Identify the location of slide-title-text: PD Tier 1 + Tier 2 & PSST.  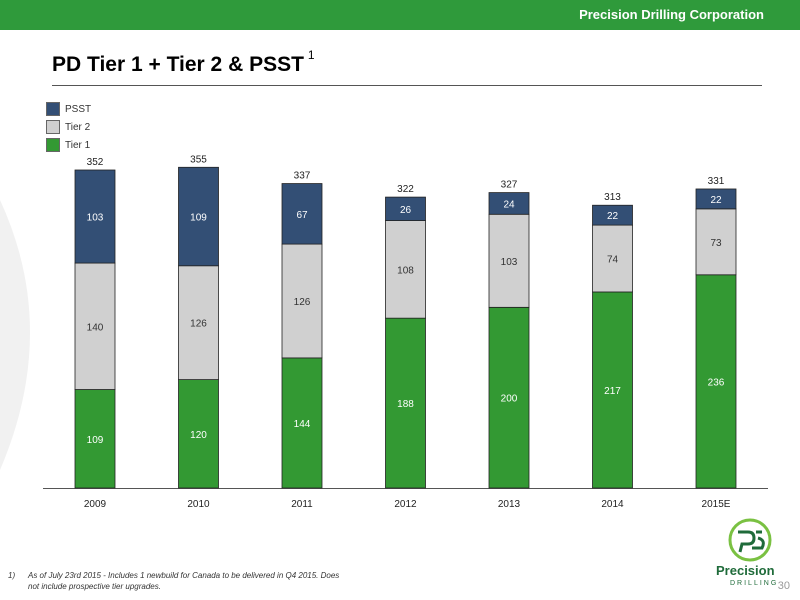
(178, 64).